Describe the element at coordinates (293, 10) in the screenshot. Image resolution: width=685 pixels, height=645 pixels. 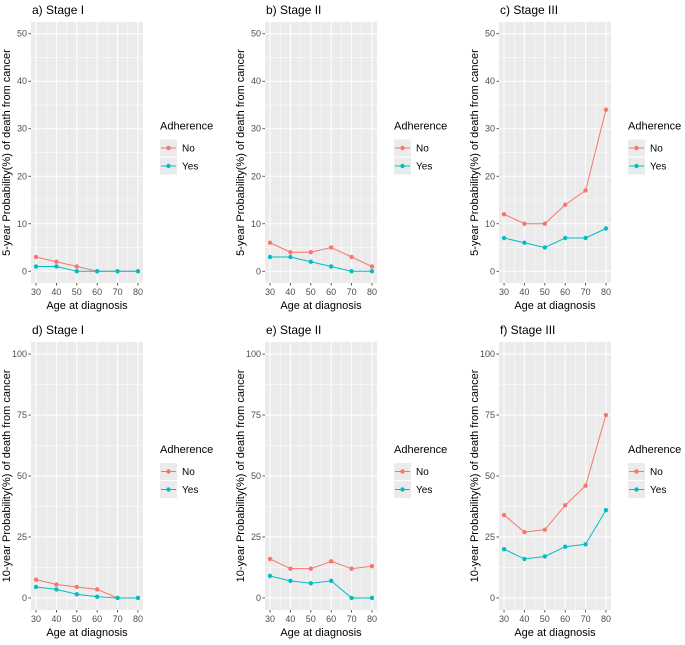
I see `panel-title: b) Stage II` at that location.